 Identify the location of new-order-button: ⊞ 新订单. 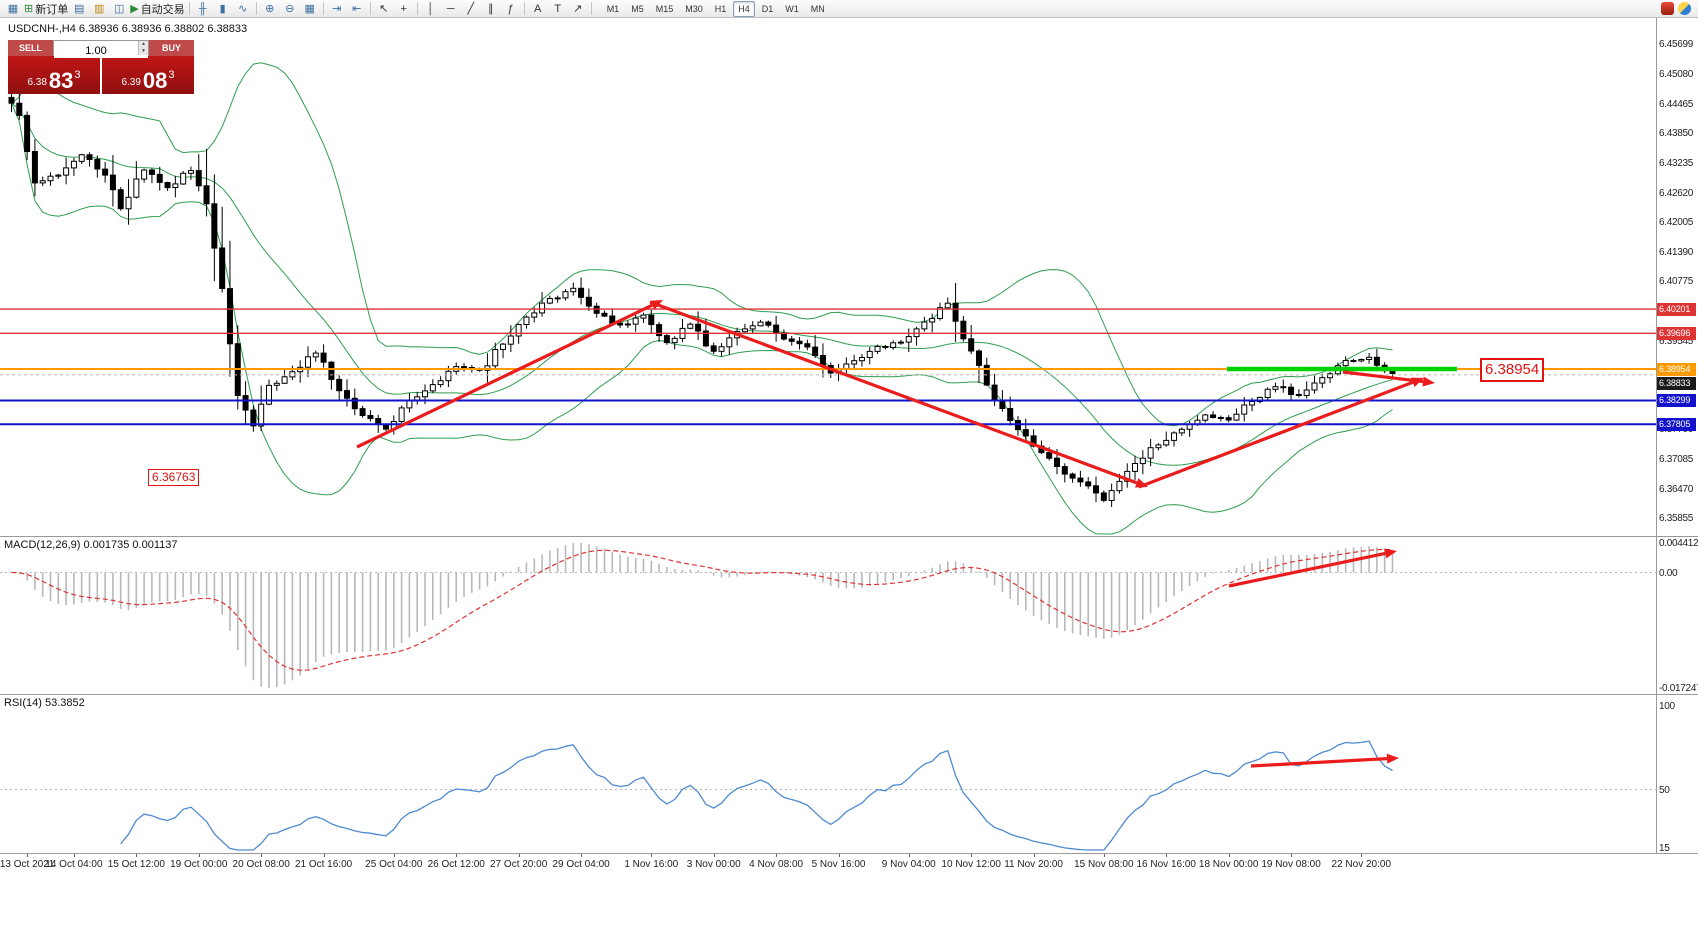
(46, 9).